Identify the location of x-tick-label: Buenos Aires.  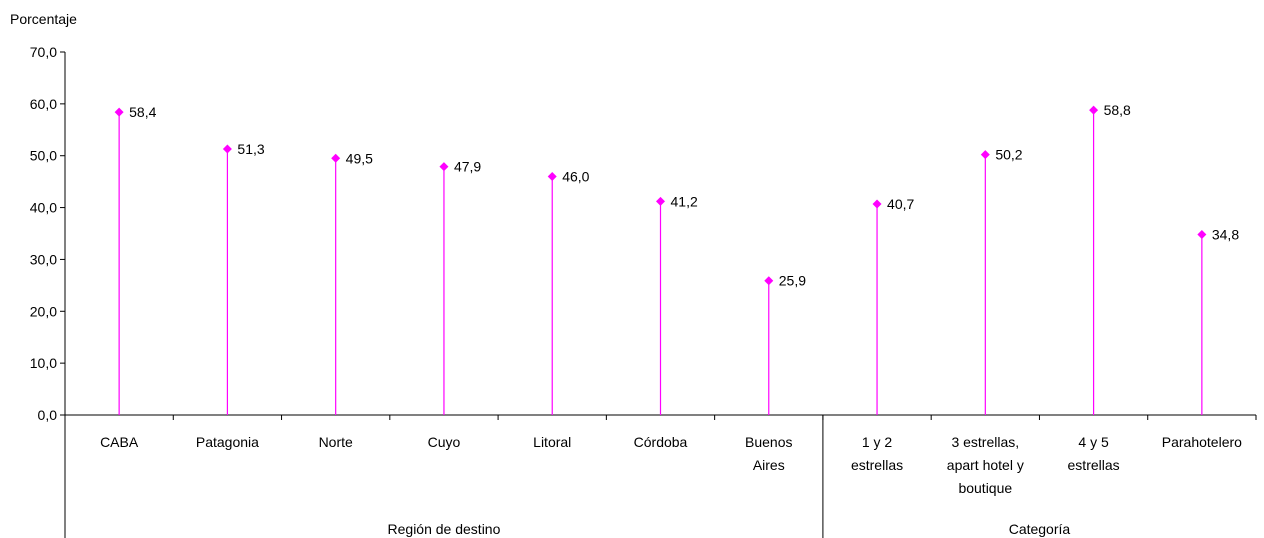
(768, 453).